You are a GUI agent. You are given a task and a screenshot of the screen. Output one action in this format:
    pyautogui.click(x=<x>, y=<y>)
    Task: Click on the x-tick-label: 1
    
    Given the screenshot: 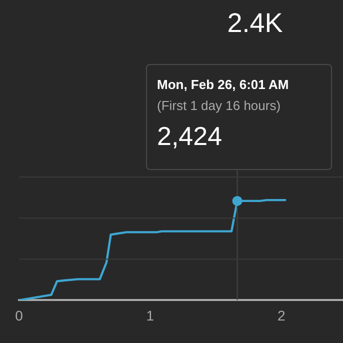 What is the action you would take?
    pyautogui.click(x=150, y=315)
    